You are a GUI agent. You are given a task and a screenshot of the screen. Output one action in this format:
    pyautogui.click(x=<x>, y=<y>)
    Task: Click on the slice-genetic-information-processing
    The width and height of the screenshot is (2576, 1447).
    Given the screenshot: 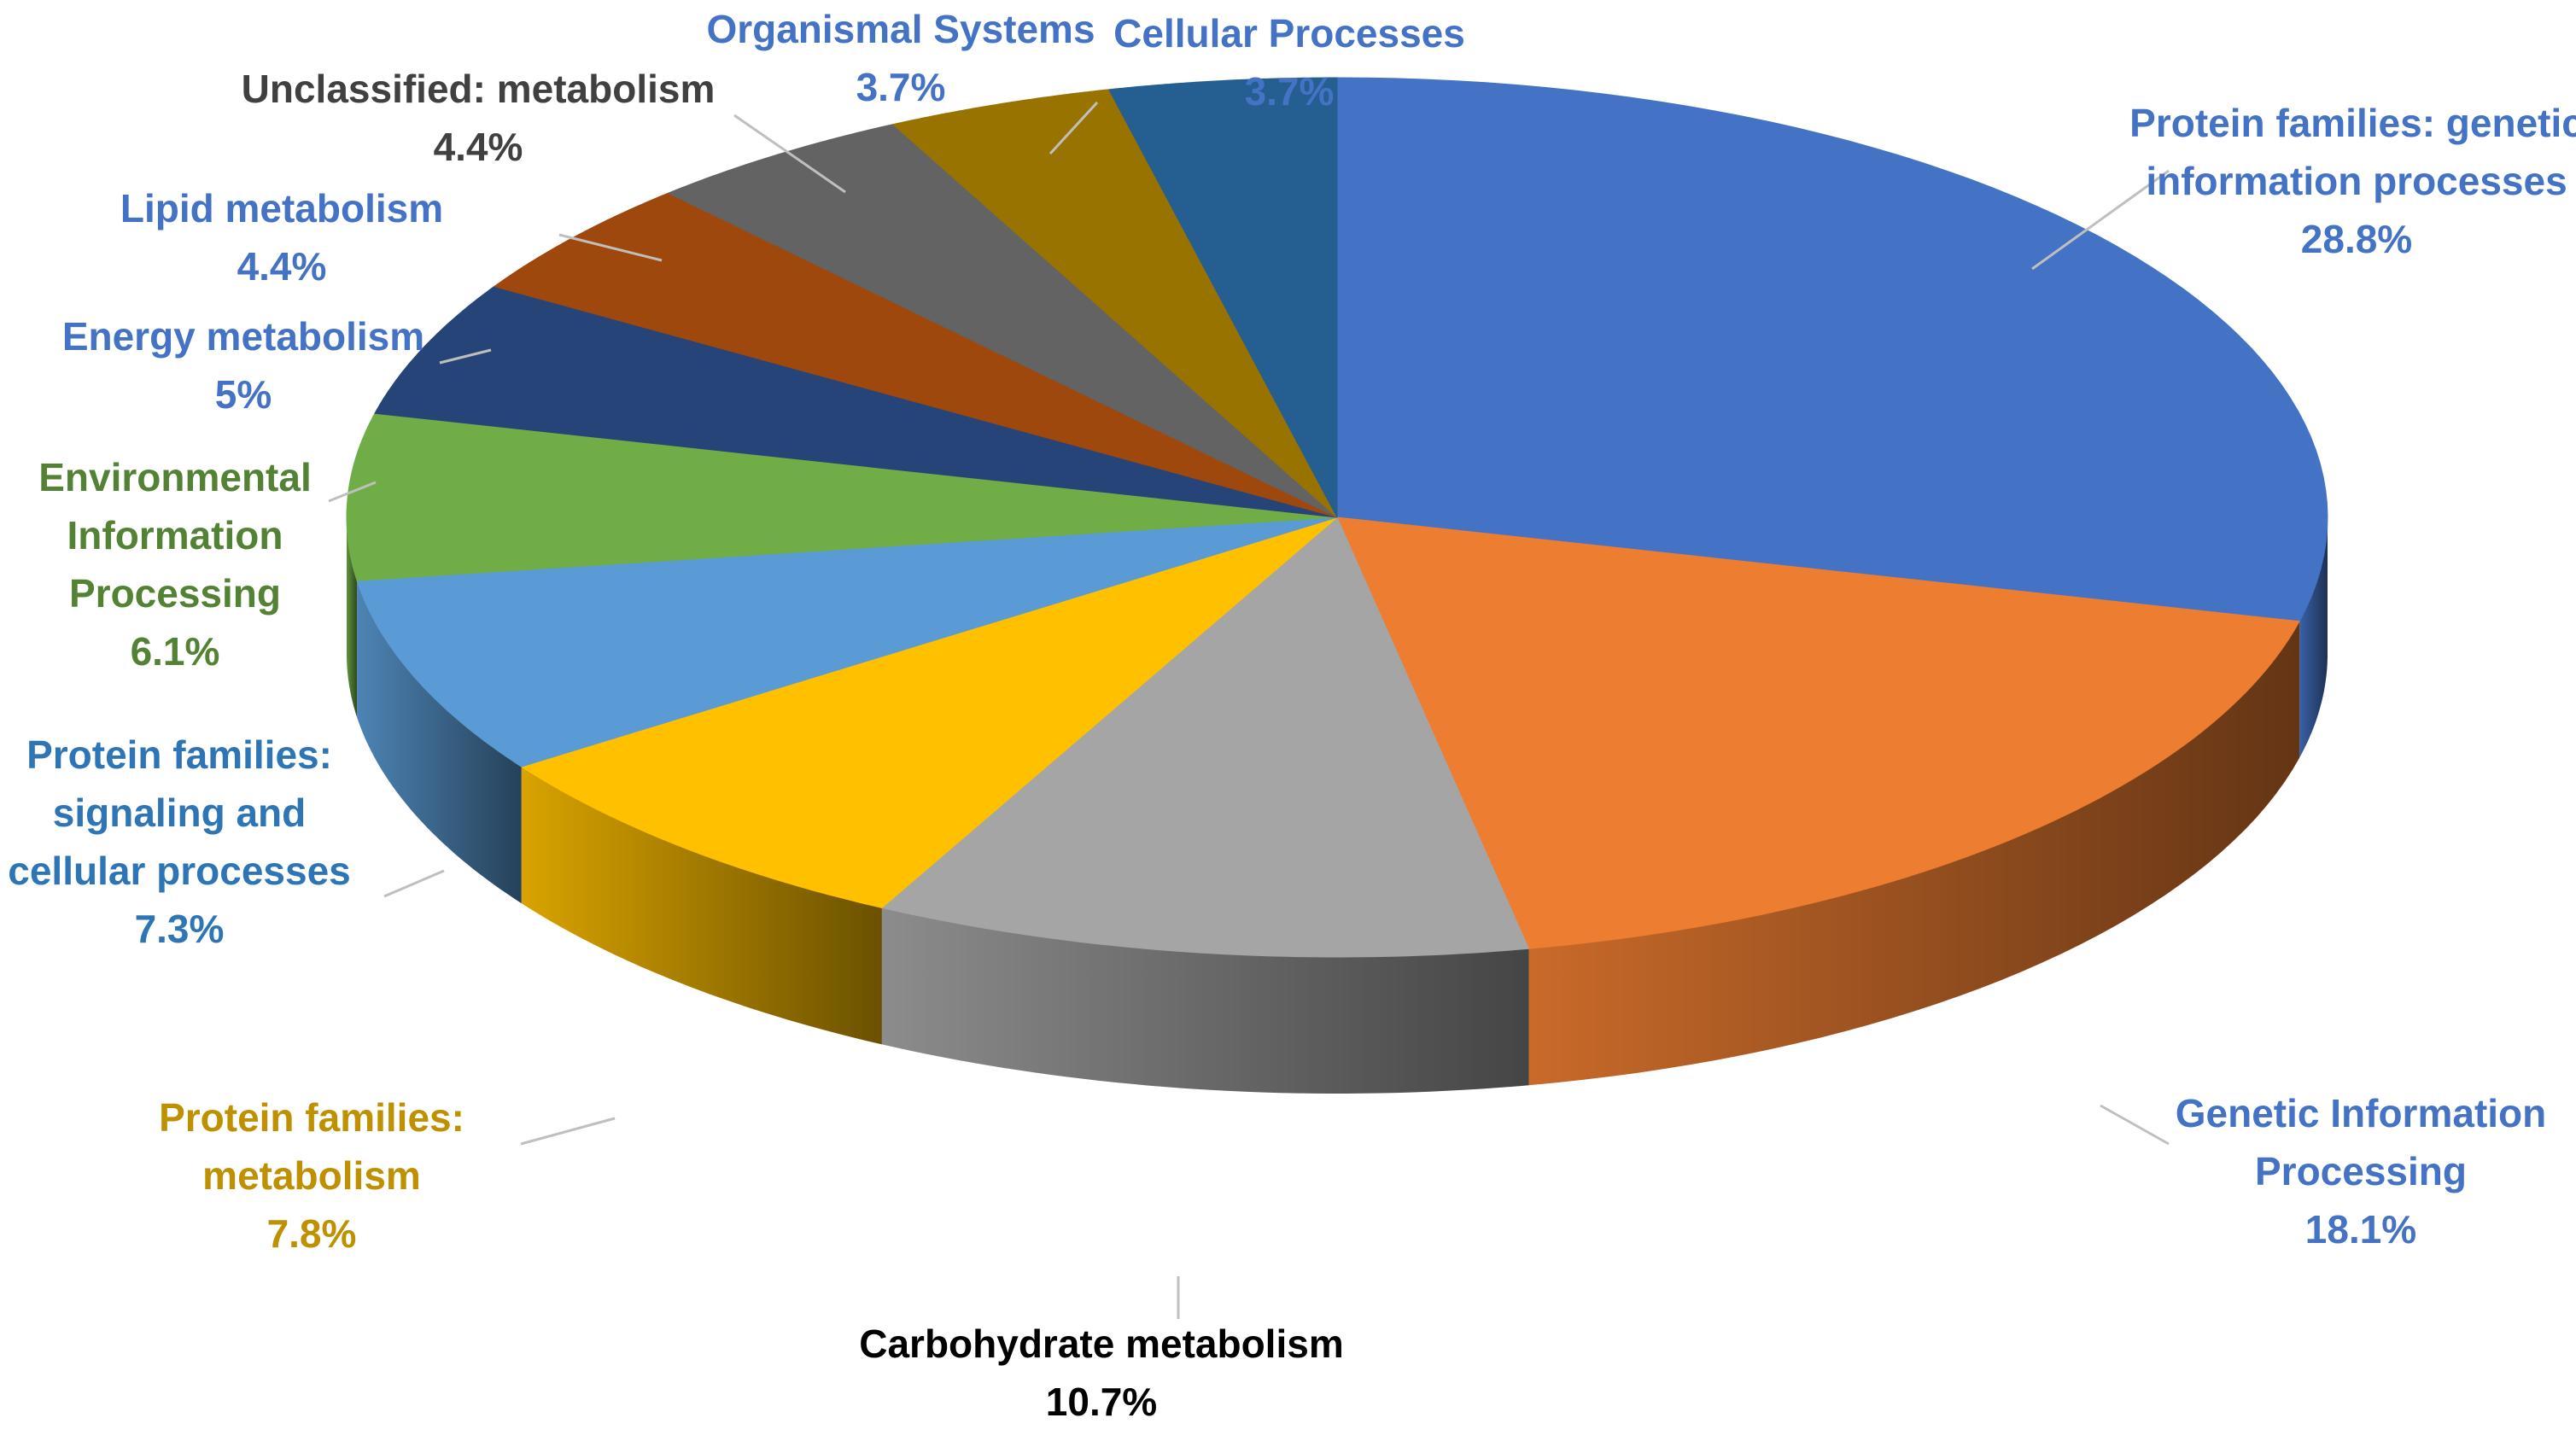 What is the action you would take?
    pyautogui.click(x=1818, y=732)
    